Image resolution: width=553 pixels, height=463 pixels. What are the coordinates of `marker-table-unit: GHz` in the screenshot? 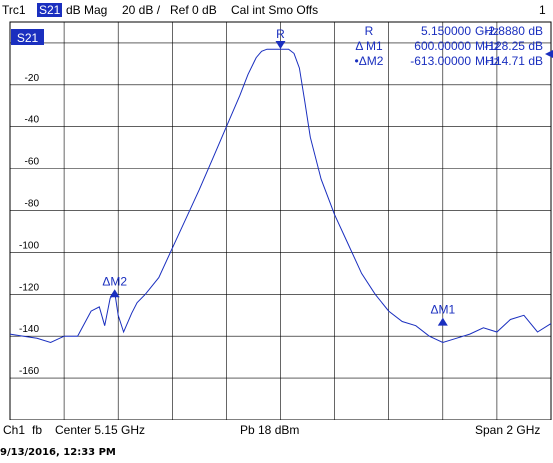 It's located at (487, 31).